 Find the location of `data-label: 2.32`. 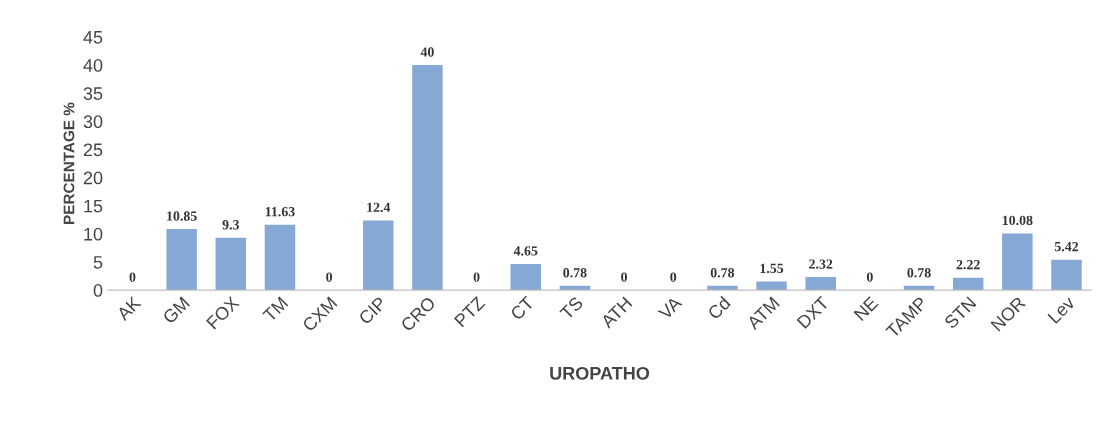

data-label: 2.32 is located at coordinates (821, 264).